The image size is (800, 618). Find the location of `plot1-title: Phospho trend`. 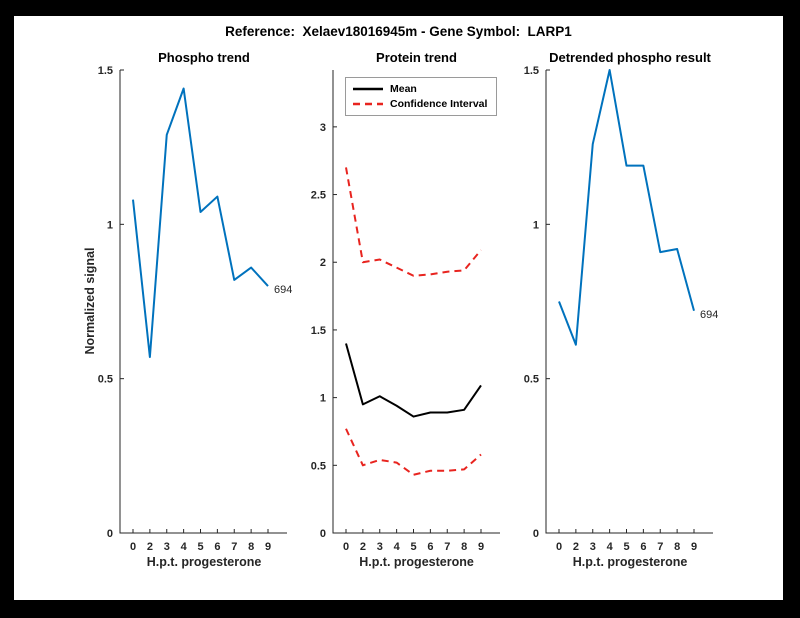

plot1-title: Phospho trend is located at coordinates (204, 57).